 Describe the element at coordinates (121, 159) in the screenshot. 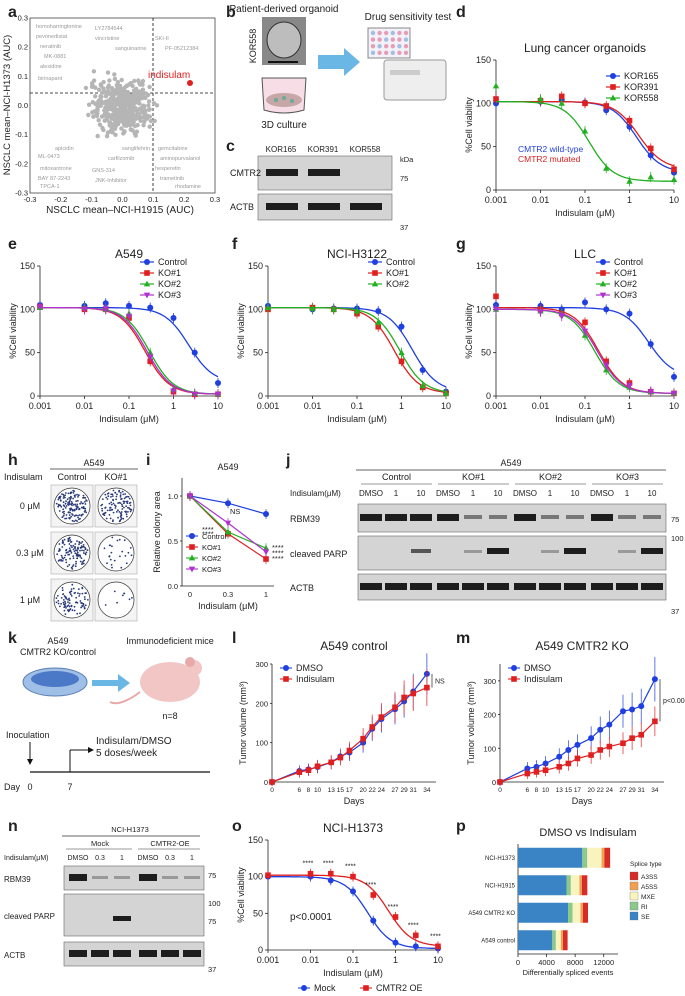

I see `drug-label: carfilzomib` at that location.